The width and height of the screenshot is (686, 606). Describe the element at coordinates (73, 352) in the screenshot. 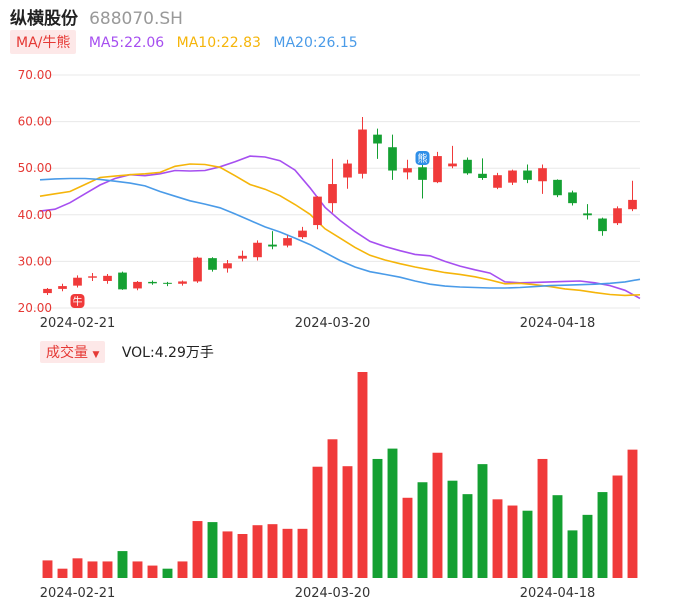

I see `volume-indicator-toggle: 成交量 ▼` at that location.